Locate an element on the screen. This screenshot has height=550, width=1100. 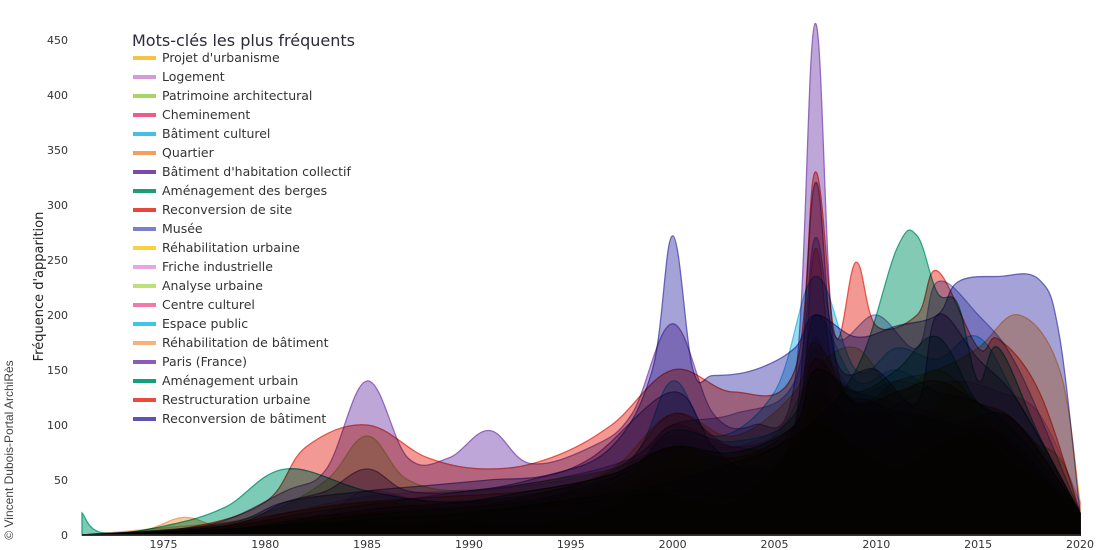
legend-label: Réhabilitation de bâtiment is located at coordinates (245, 342).